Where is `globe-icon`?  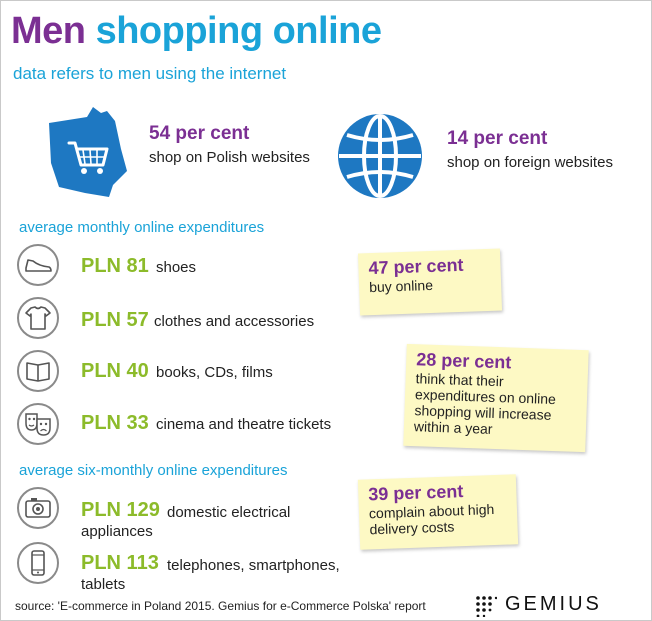
globe-icon is located at coordinates (380, 156).